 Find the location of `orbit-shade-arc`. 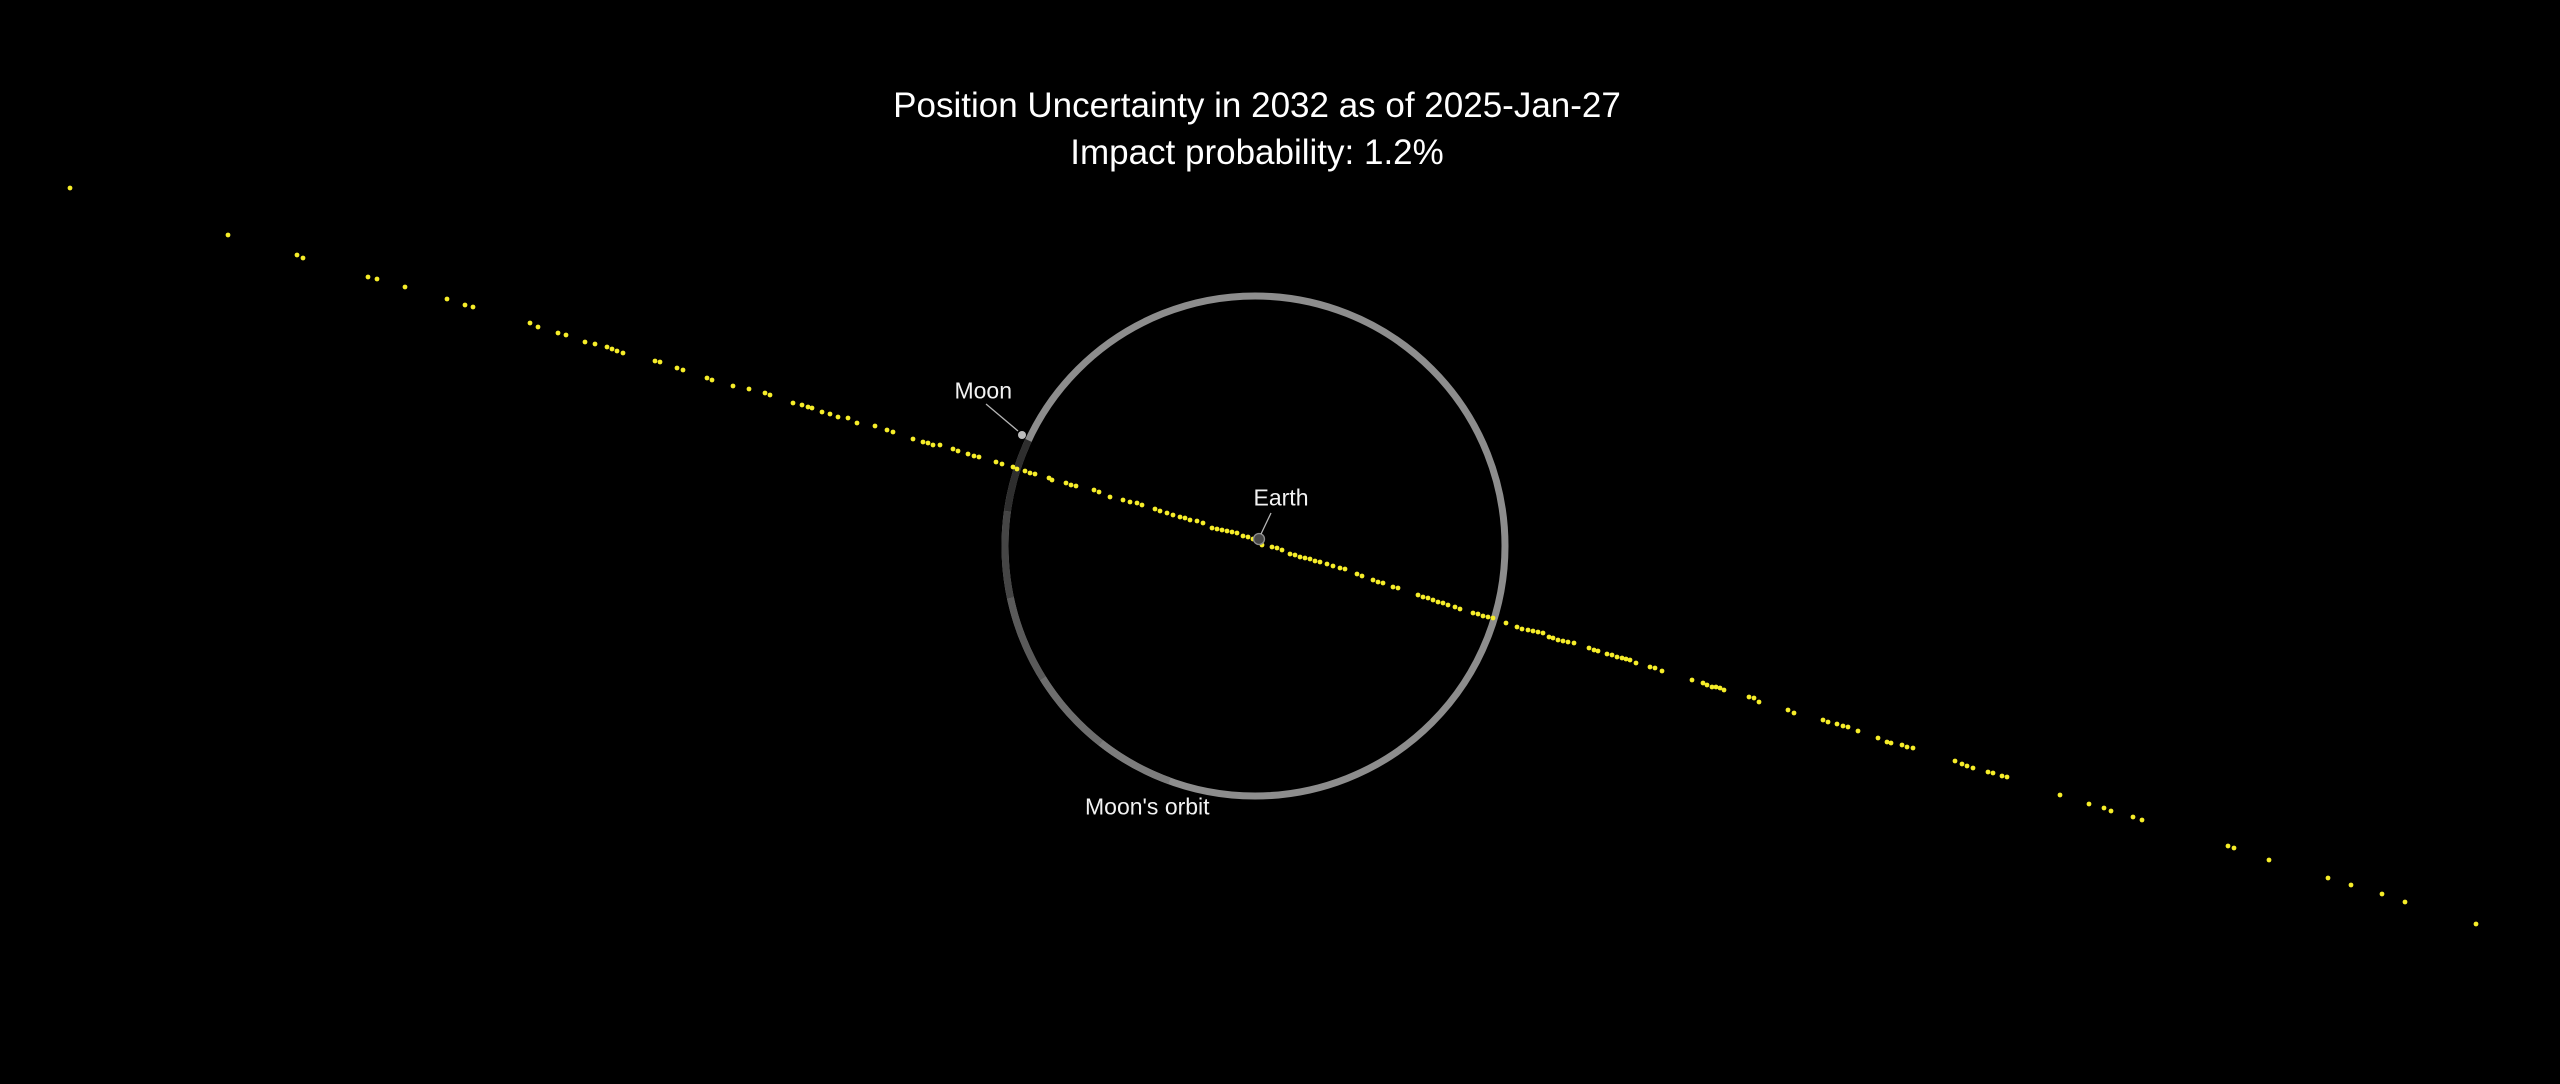

orbit-shade-arc is located at coordinates (1072, 711).